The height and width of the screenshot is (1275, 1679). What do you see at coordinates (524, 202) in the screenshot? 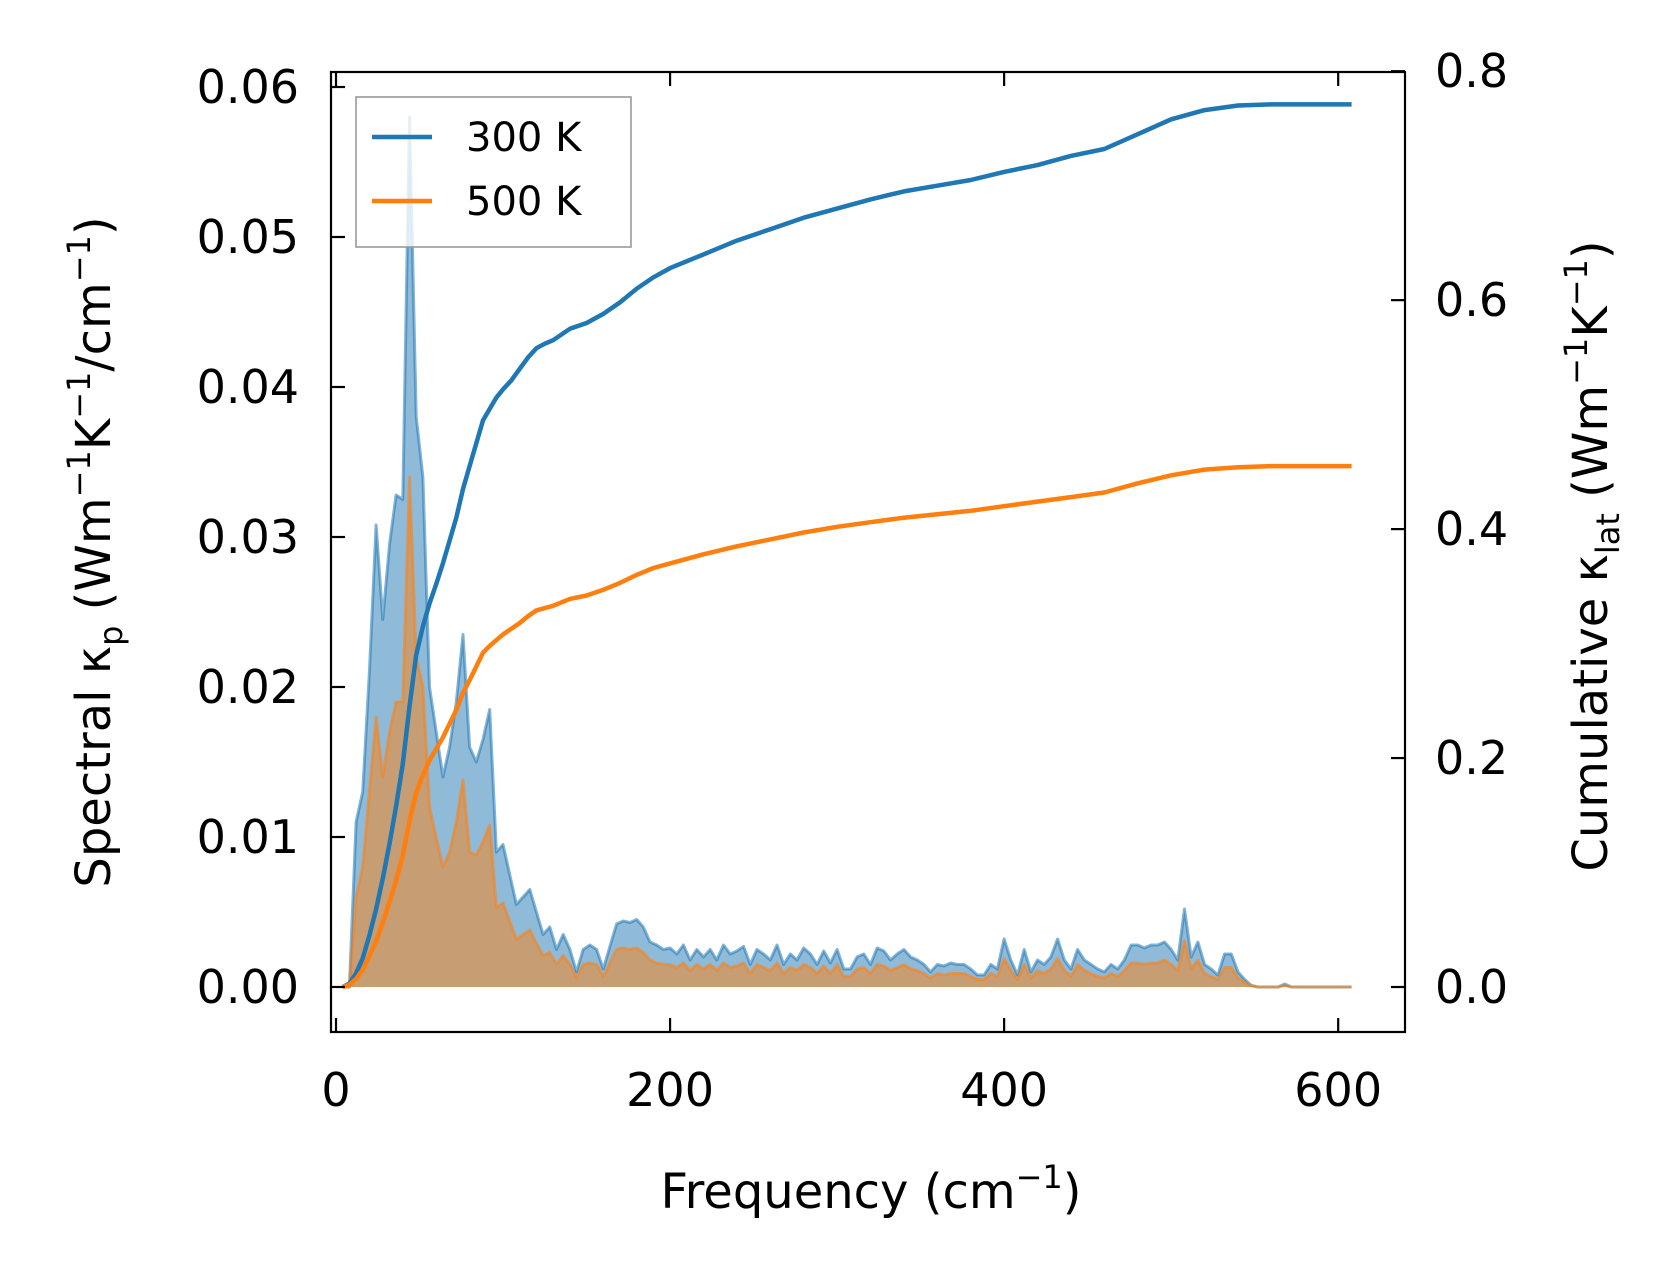
I see `legend-label-500k: 500 K` at bounding box center [524, 202].